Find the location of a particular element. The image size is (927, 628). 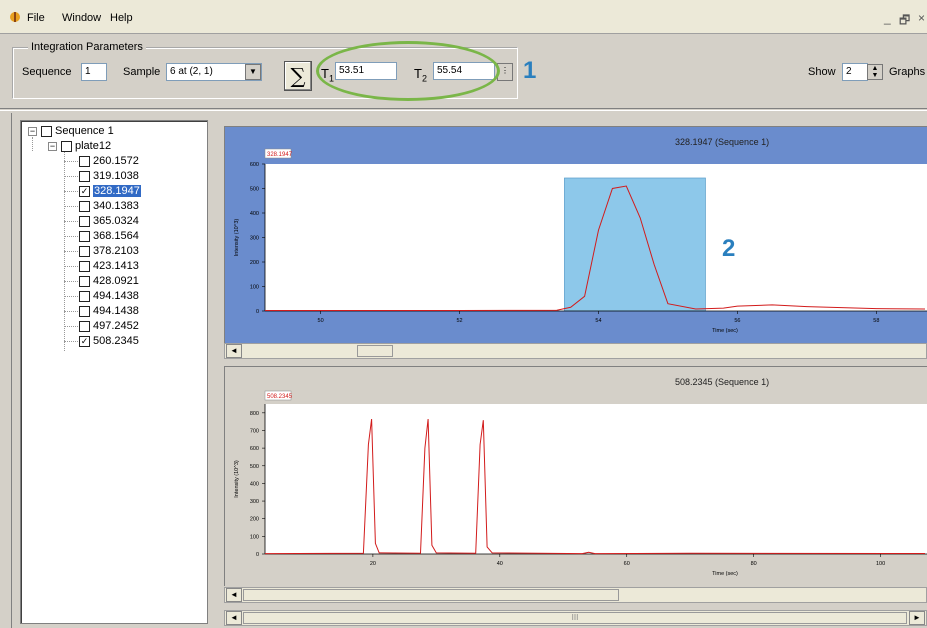

annotation-1: 1 is located at coordinates (530, 70).